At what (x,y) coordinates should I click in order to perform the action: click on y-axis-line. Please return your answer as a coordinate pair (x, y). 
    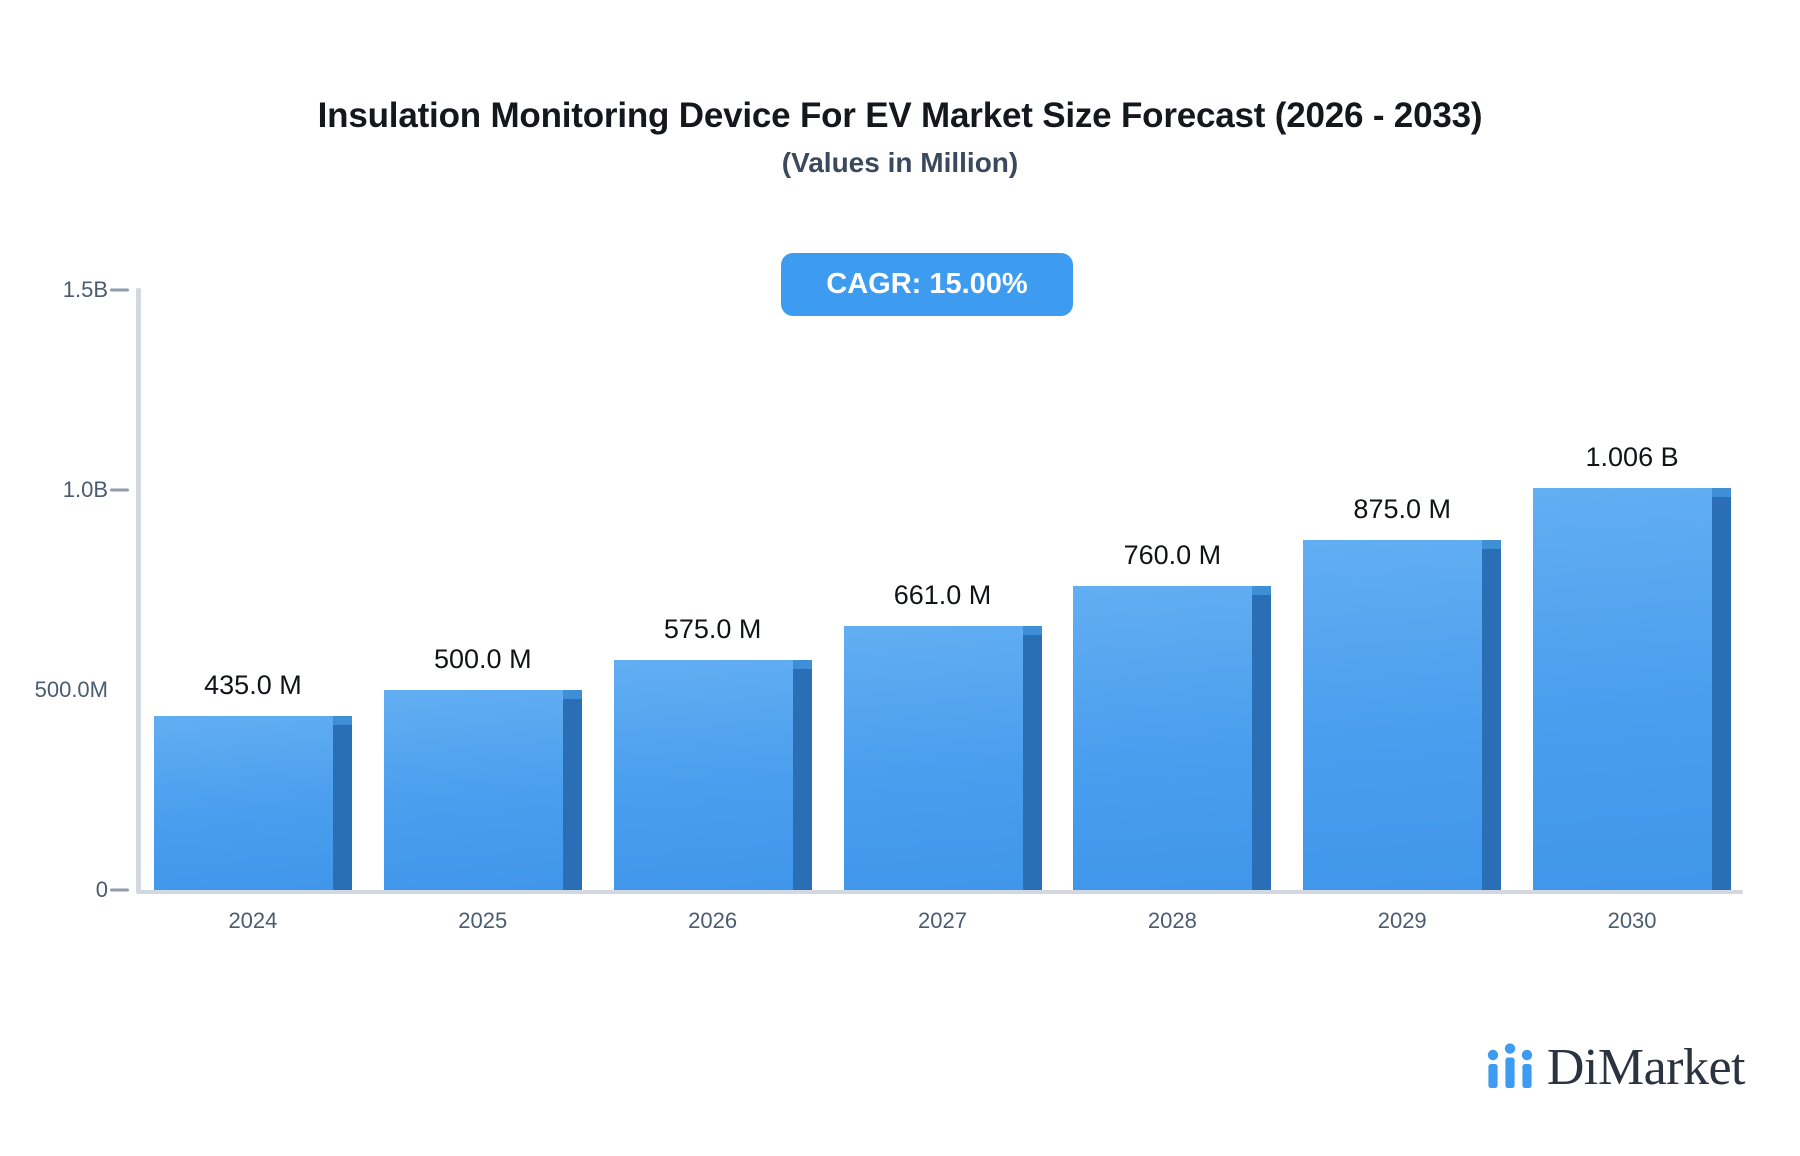
    Looking at the image, I should click on (138, 590).